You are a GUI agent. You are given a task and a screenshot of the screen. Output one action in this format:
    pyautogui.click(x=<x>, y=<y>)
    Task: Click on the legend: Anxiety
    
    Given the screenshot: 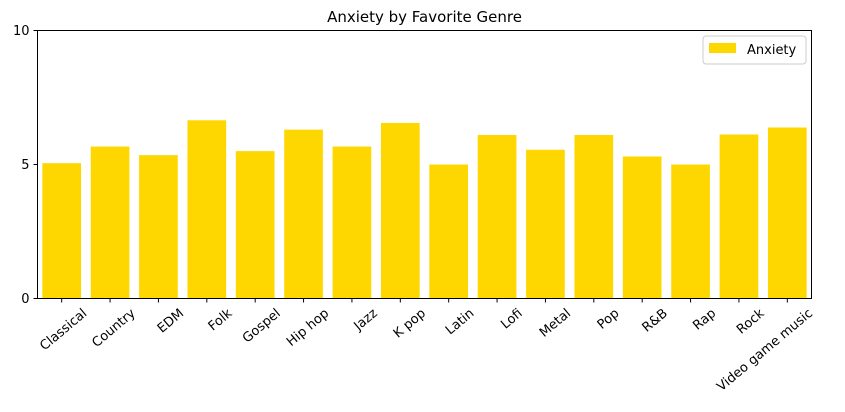 What is the action you would take?
    pyautogui.click(x=754, y=50)
    